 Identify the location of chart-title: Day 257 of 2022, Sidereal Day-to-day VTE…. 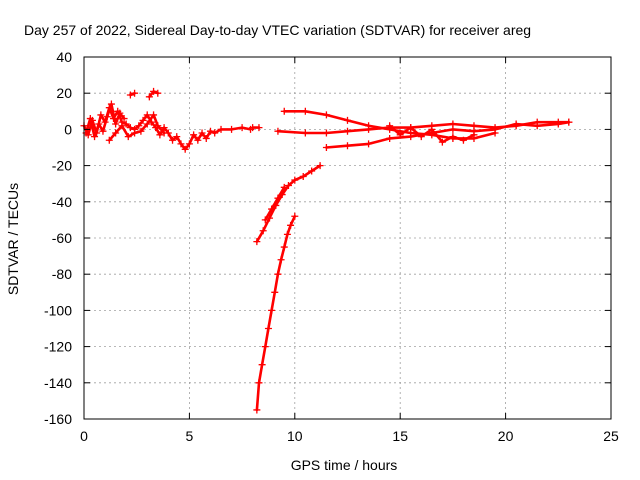
(277, 30).